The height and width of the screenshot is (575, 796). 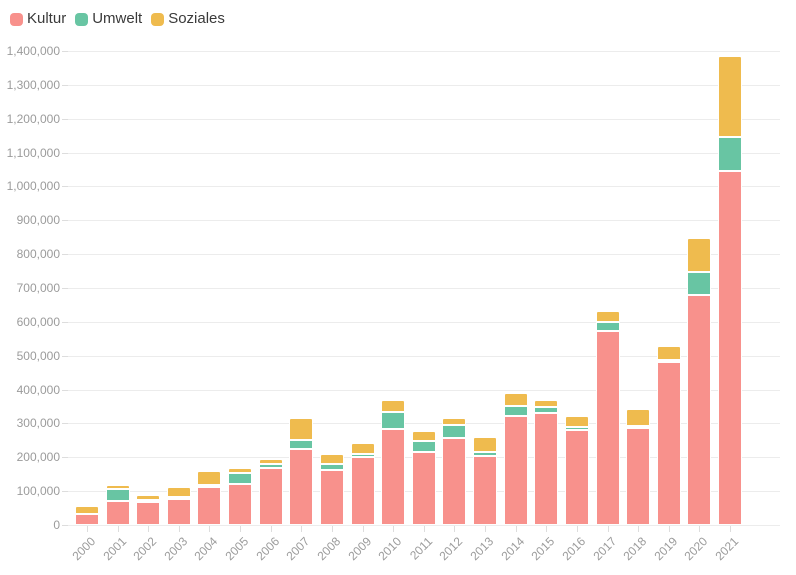 I want to click on bar-segment-kultur-2015, so click(x=546, y=469).